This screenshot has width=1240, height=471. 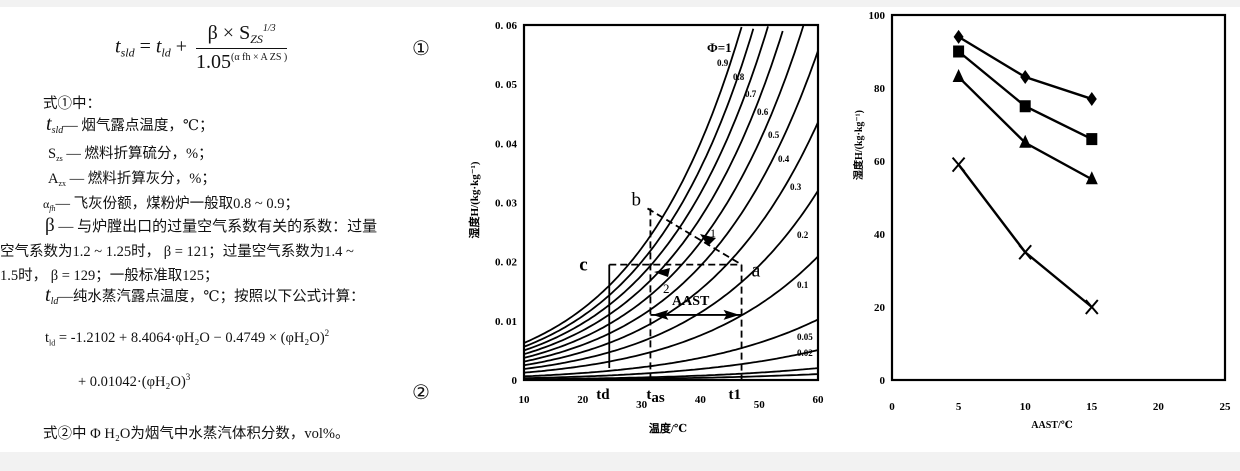 I want to click on y-tick-label: 0. 04, so click(x=506, y=144).